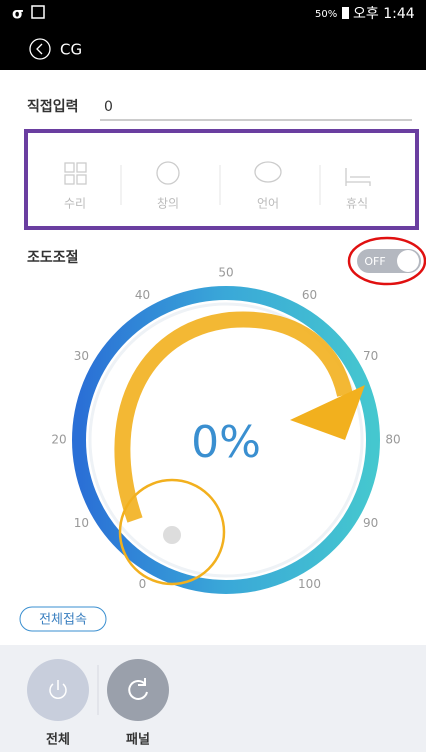 The height and width of the screenshot is (756, 426). Describe the element at coordinates (268, 204) in the screenshot. I see `mode-label: 언어` at that location.